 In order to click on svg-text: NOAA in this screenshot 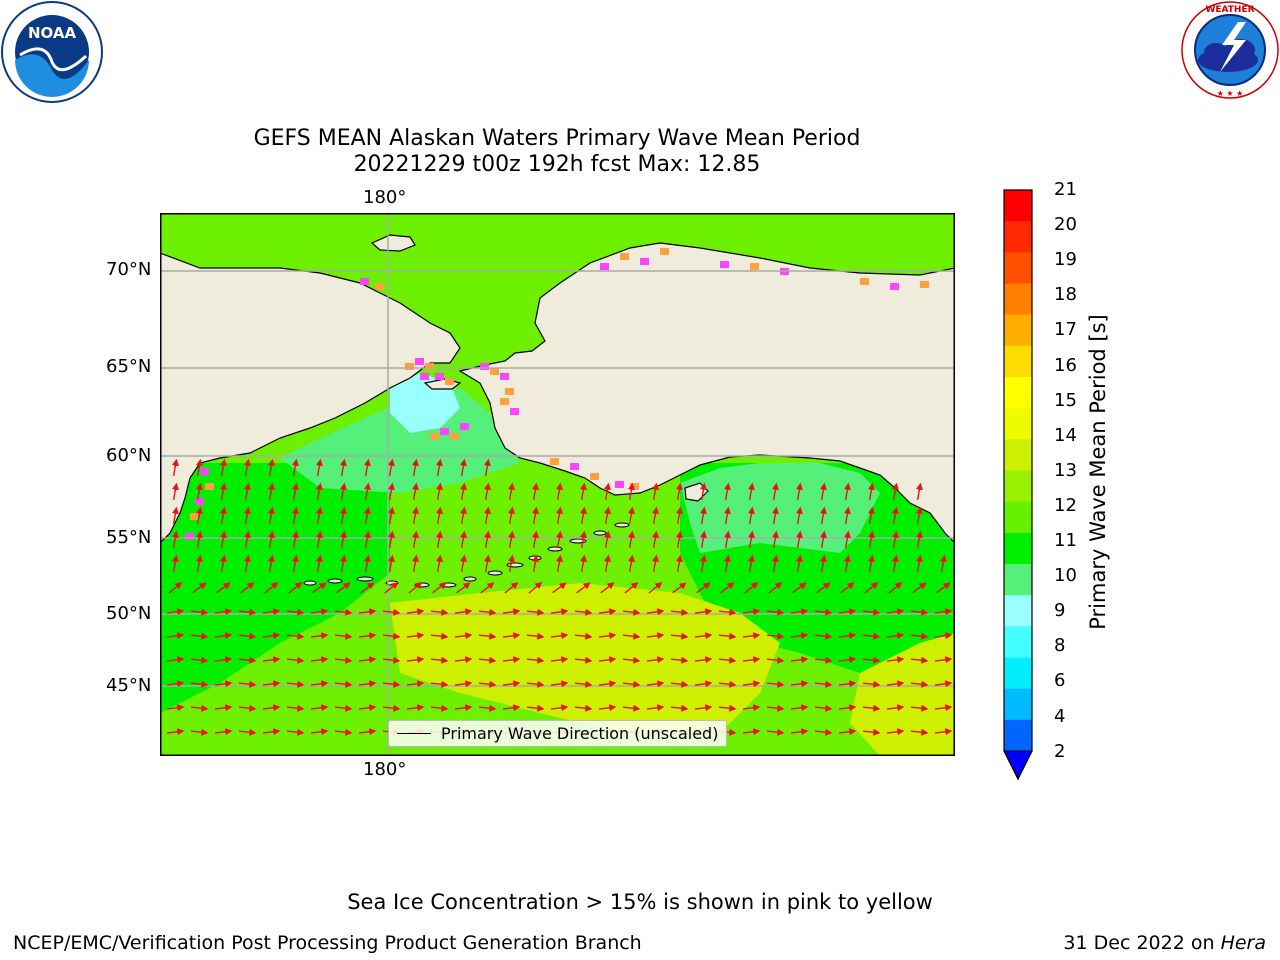, I will do `click(52, 33)`.